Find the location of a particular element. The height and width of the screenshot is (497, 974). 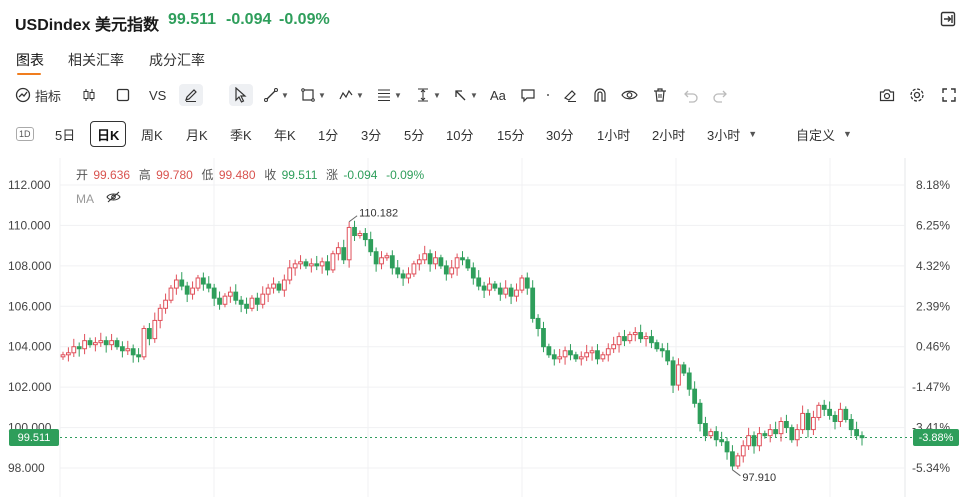

settings-icon is located at coordinates (917, 95).